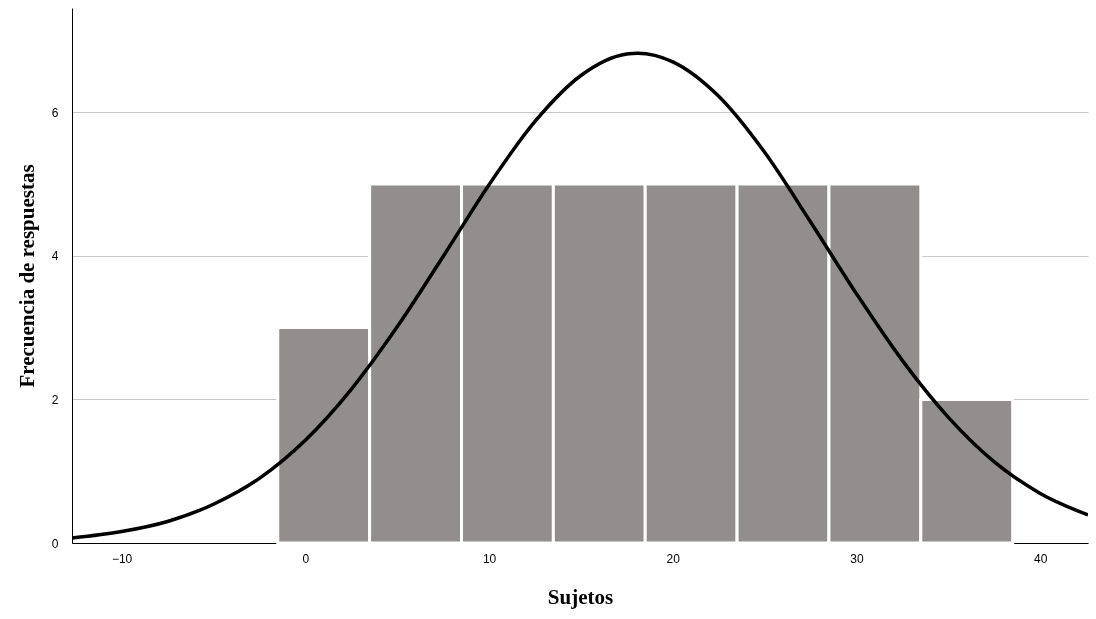  What do you see at coordinates (489, 558) in the screenshot?
I see `x-tick-label: 10` at bounding box center [489, 558].